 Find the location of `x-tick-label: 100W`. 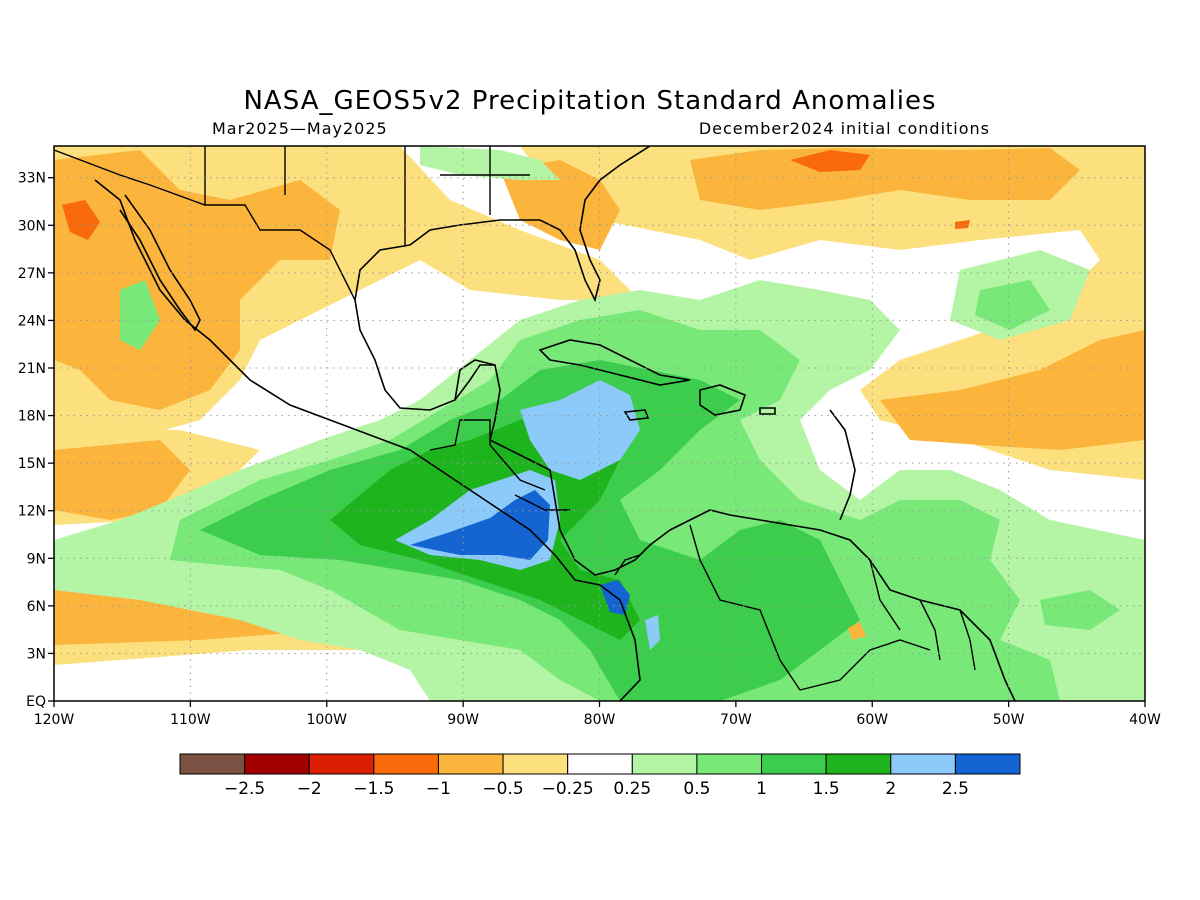

x-tick-label: 100W is located at coordinates (326, 720).